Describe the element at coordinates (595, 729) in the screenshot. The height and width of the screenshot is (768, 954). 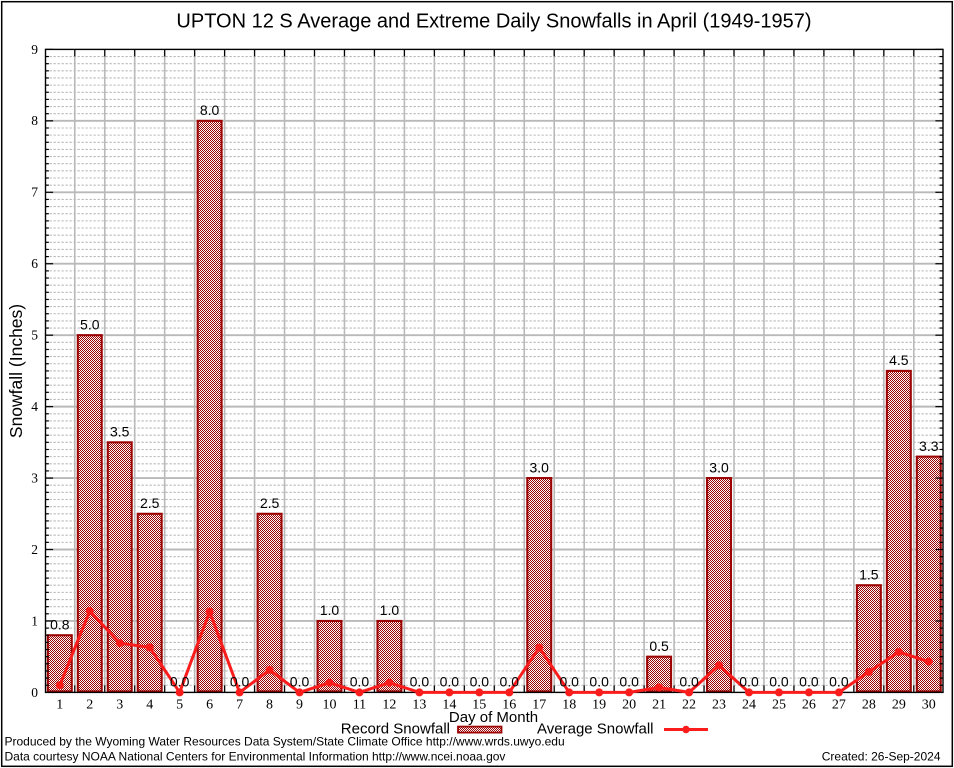
I see `svg-text: Average Snowfall` at that location.